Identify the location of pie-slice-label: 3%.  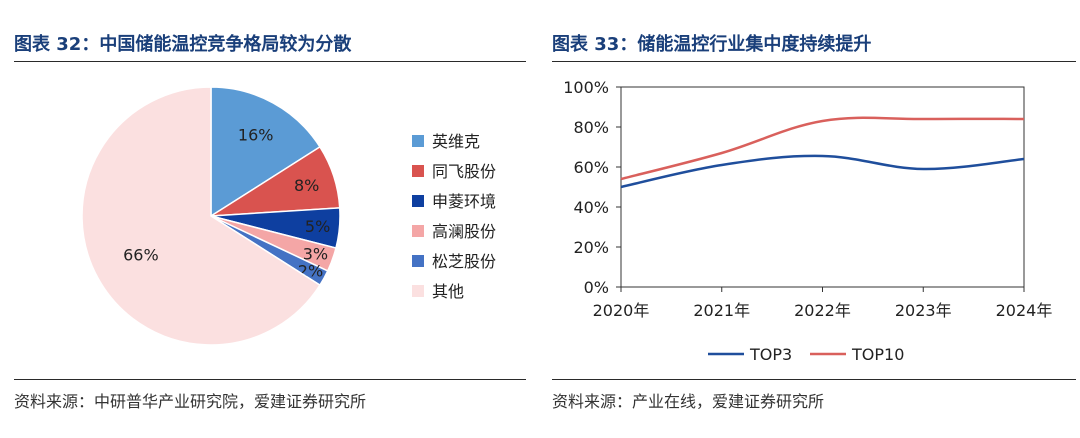
(315, 254).